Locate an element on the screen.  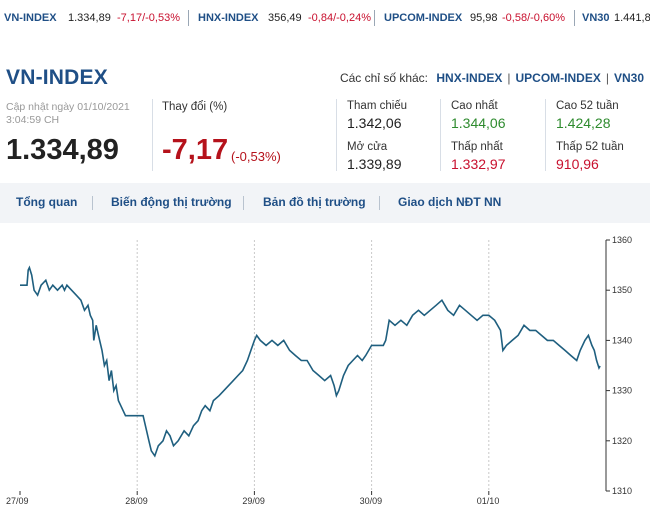
change-label: Thay đổi (%) is located at coordinates (195, 107).